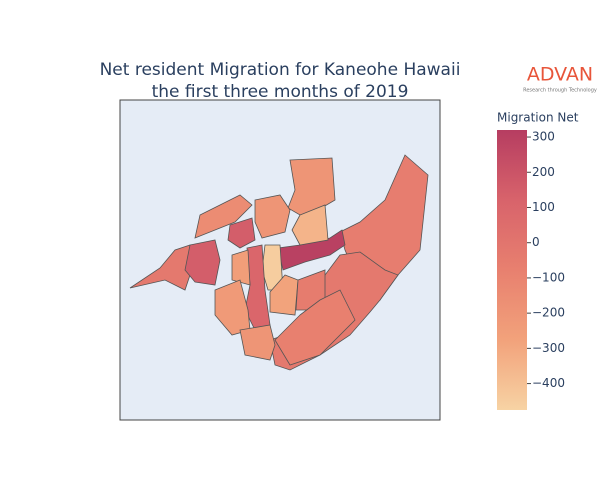 This screenshot has height=504, width=600. Describe the element at coordinates (536, 242) in the screenshot. I see `colorbar-tick-label: 0` at that location.